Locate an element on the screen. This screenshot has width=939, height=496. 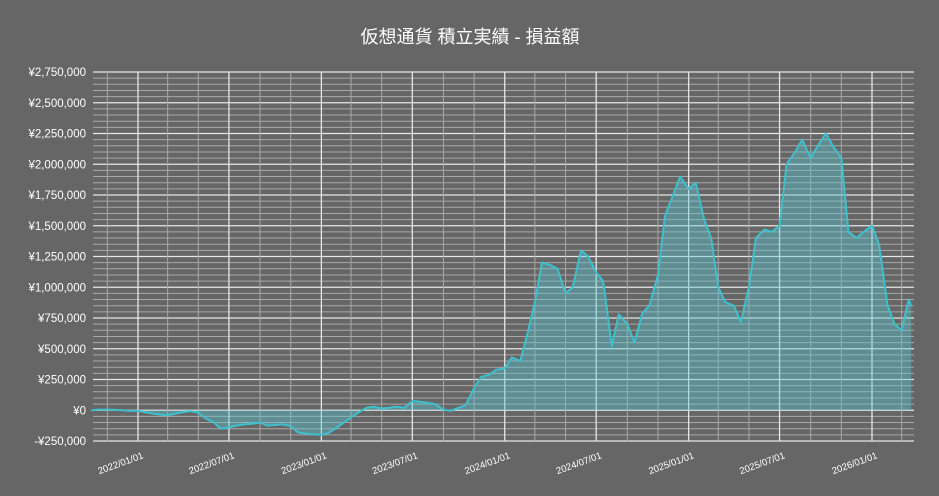
y-tick-label: ¥2,500,000 is located at coordinates (56, 104).